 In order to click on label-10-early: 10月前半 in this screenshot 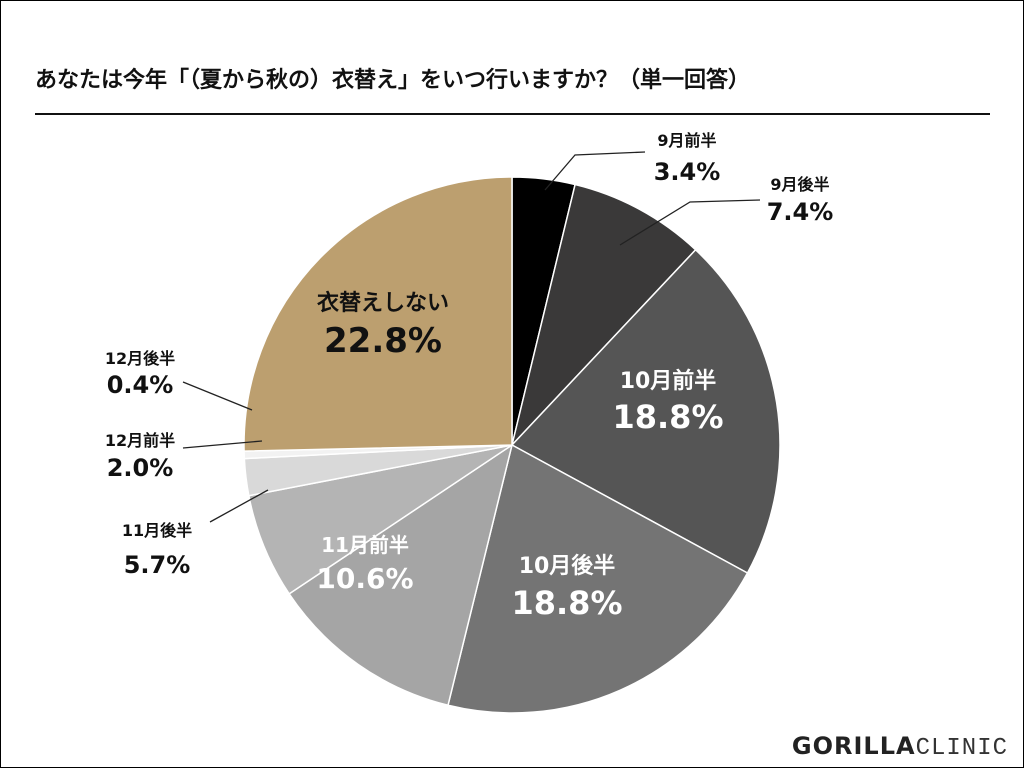, I will do `click(668, 381)`.